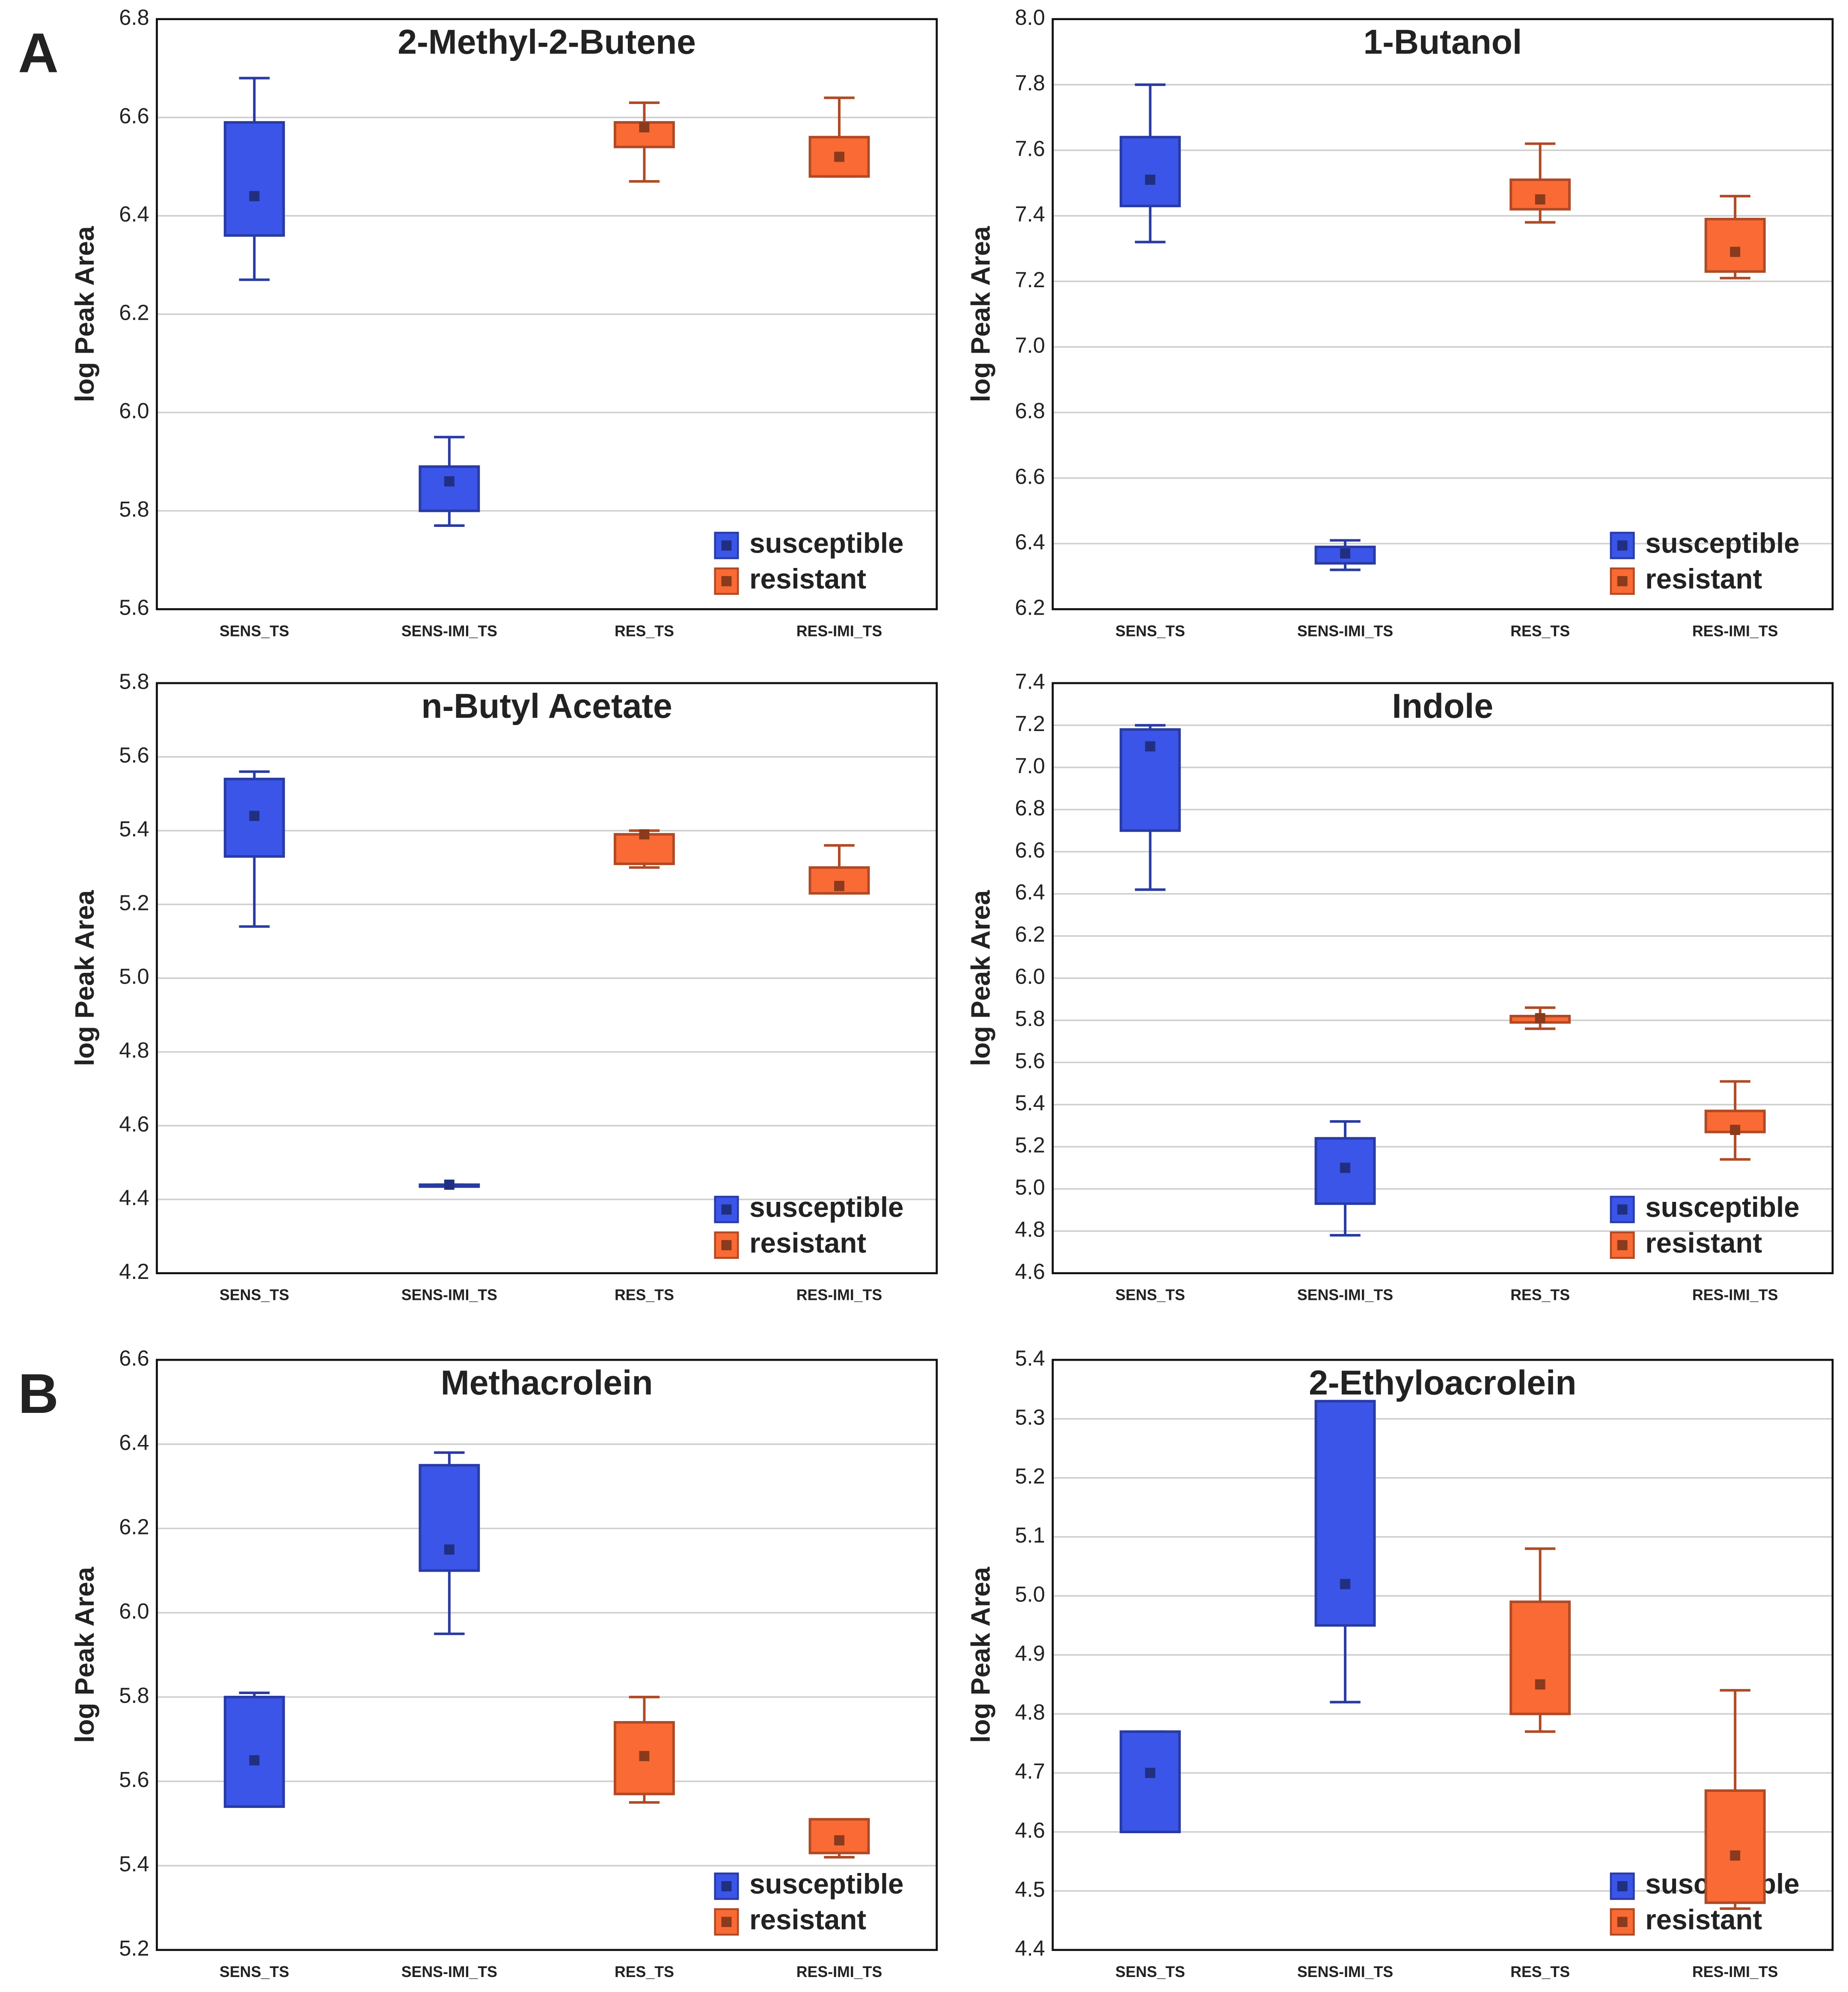  I want to click on y-tick-label: 7.4, so click(1030, 681).